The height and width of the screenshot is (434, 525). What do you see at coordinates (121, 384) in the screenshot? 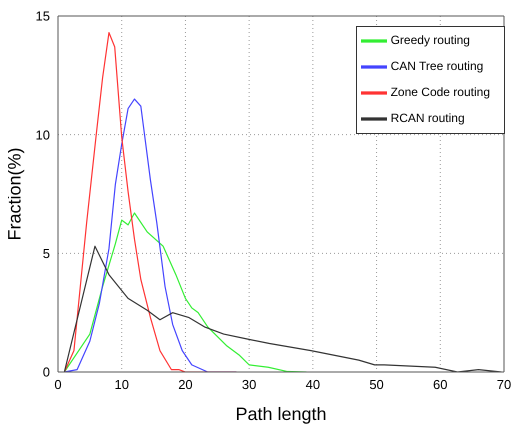
I see `x-tick-label: 10` at bounding box center [121, 384].